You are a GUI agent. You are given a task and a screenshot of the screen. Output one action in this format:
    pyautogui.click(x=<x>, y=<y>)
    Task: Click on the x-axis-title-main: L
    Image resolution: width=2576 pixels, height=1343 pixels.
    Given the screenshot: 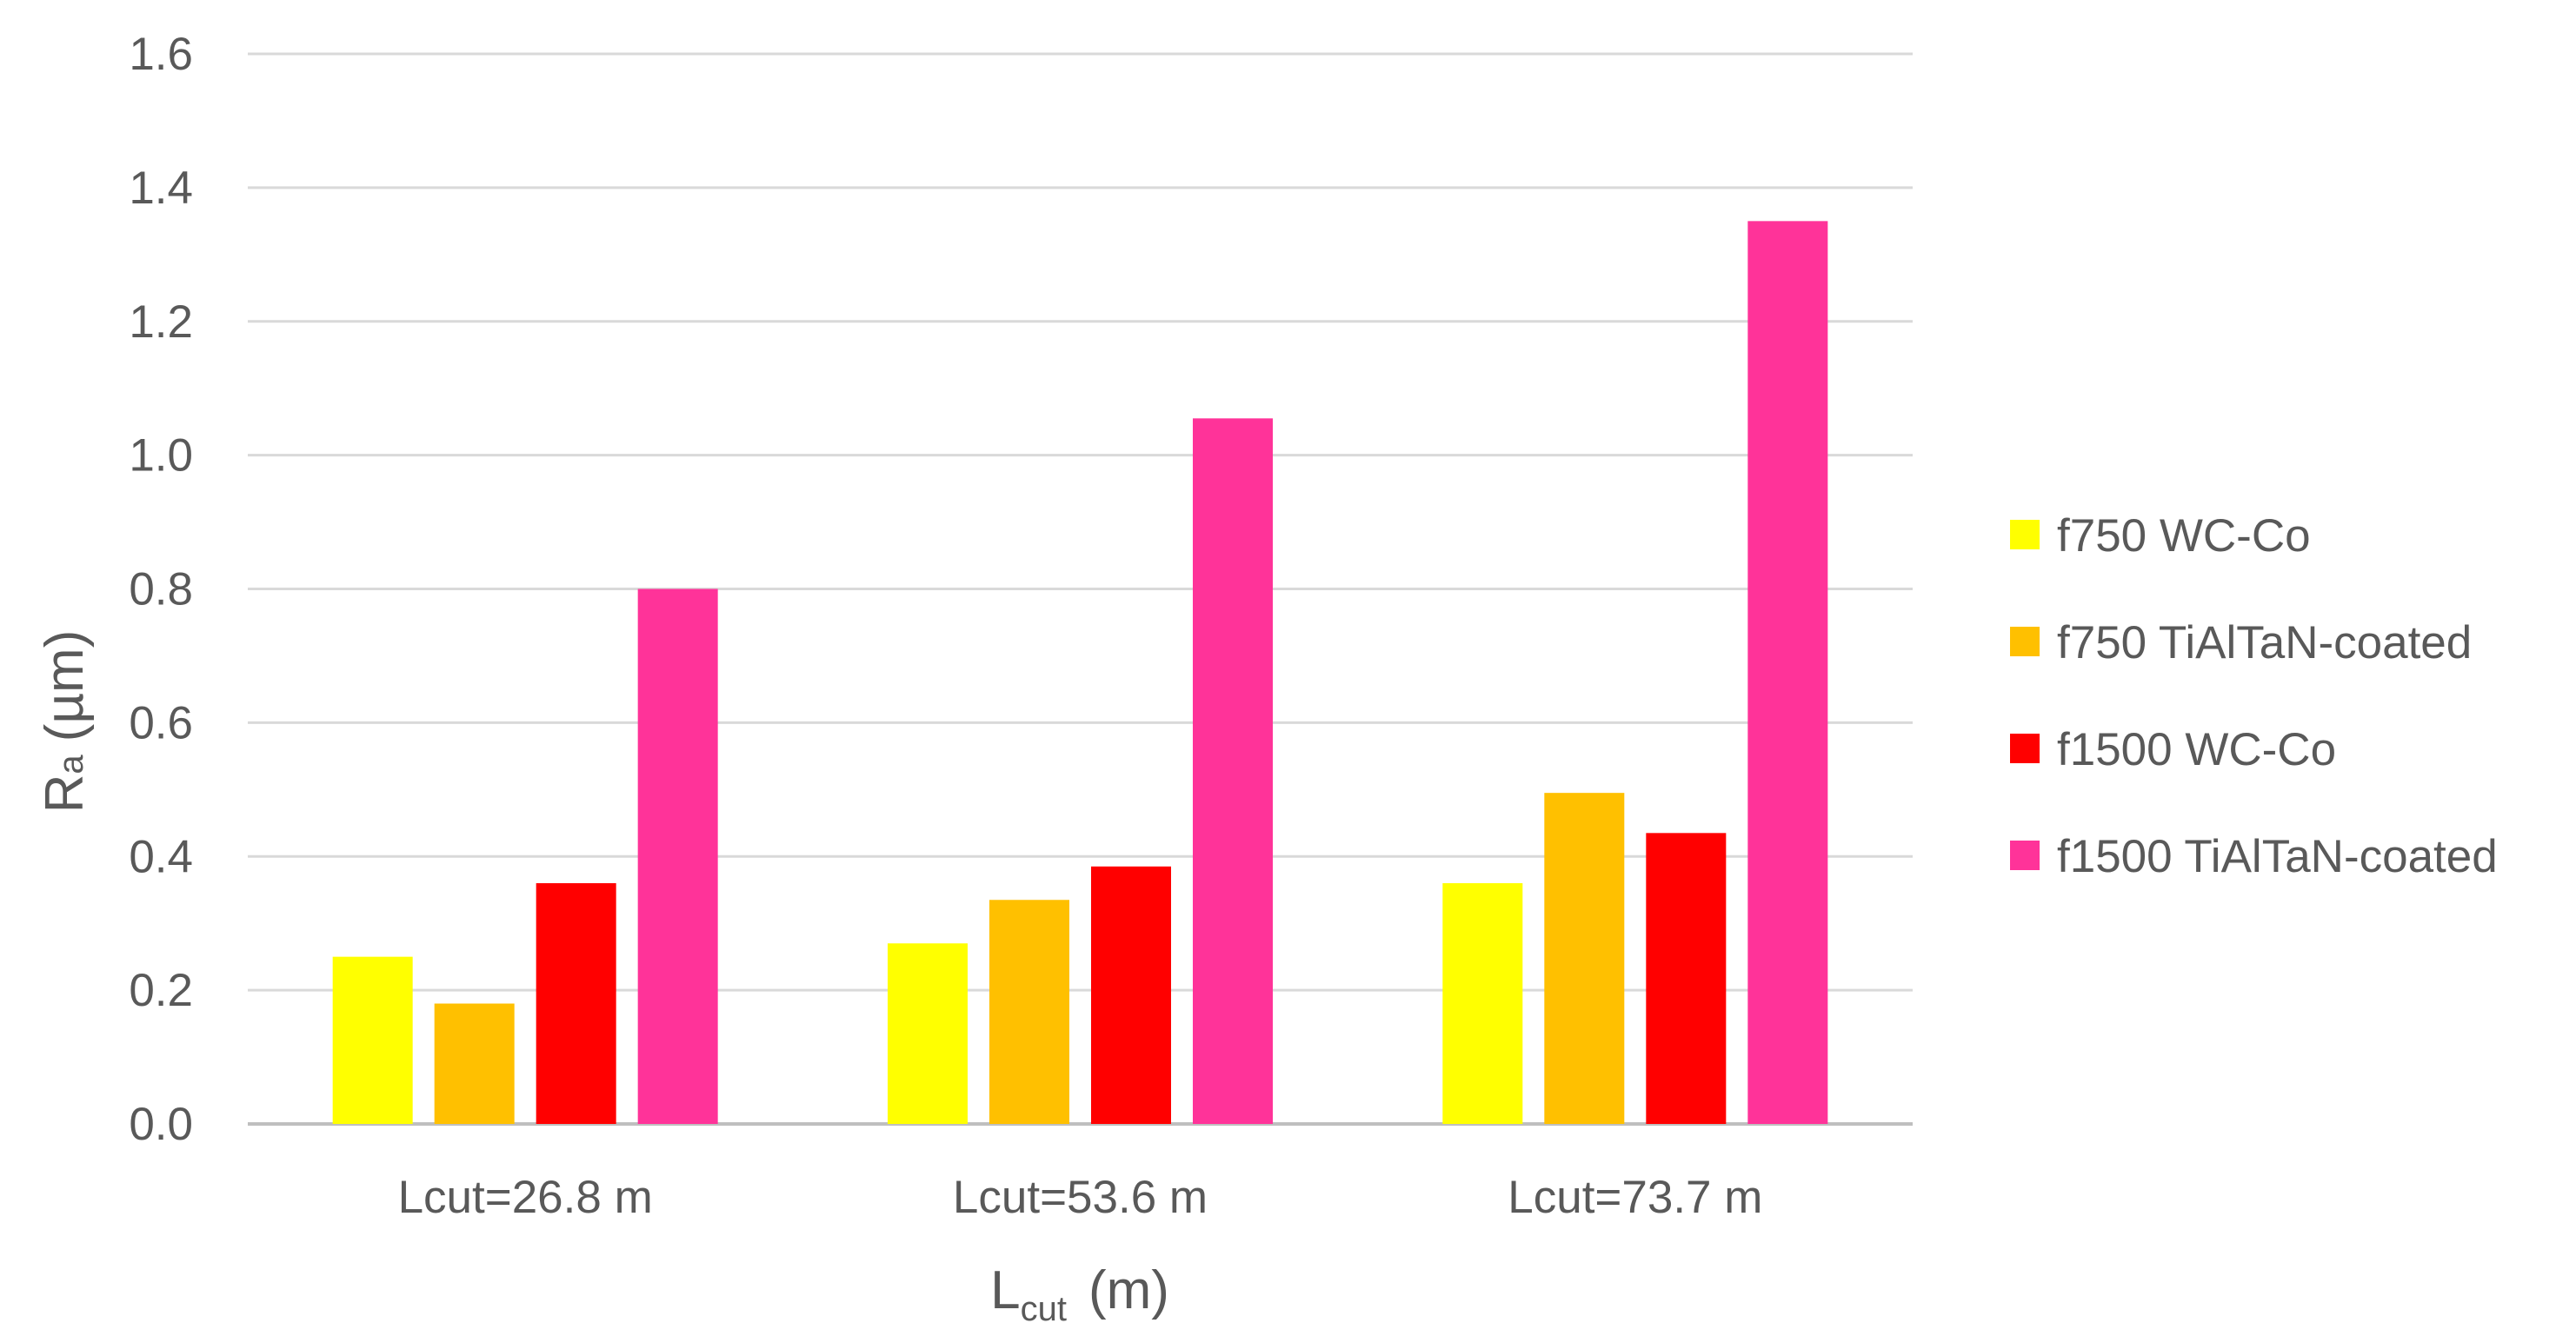 What is the action you would take?
    pyautogui.click(x=1005, y=1290)
    